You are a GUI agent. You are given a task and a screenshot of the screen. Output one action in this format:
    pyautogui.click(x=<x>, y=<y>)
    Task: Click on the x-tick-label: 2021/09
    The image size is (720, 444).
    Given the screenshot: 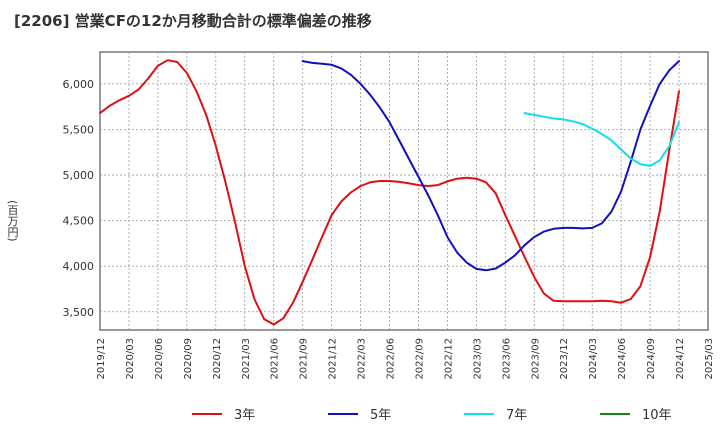 What is the action you would take?
    pyautogui.click(x=304, y=359)
    